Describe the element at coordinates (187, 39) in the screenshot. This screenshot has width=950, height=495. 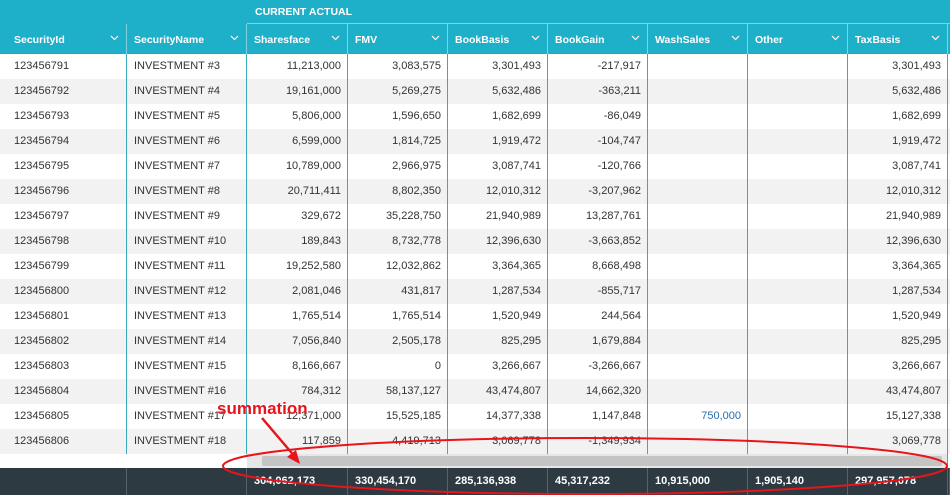
I see `column-header: SecurityName` at that location.